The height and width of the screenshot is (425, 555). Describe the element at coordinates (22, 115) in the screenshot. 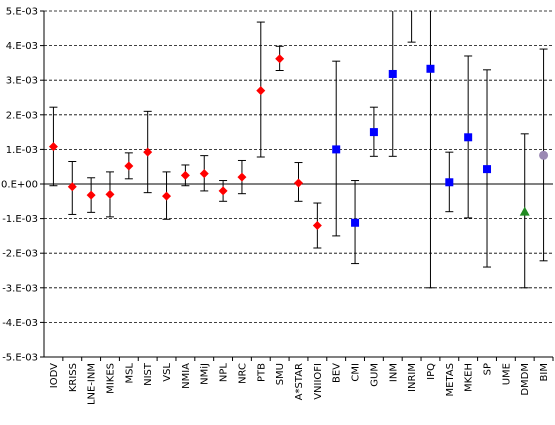

I see `y-tick-label: 2.E-03` at that location.